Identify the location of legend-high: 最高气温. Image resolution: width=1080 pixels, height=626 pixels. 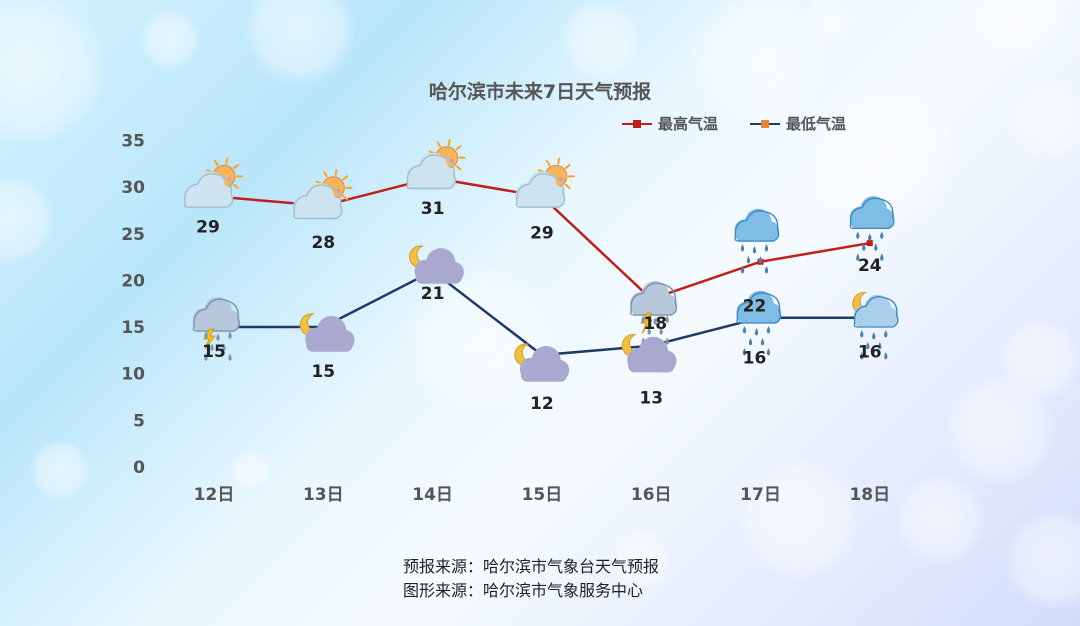
(670, 123).